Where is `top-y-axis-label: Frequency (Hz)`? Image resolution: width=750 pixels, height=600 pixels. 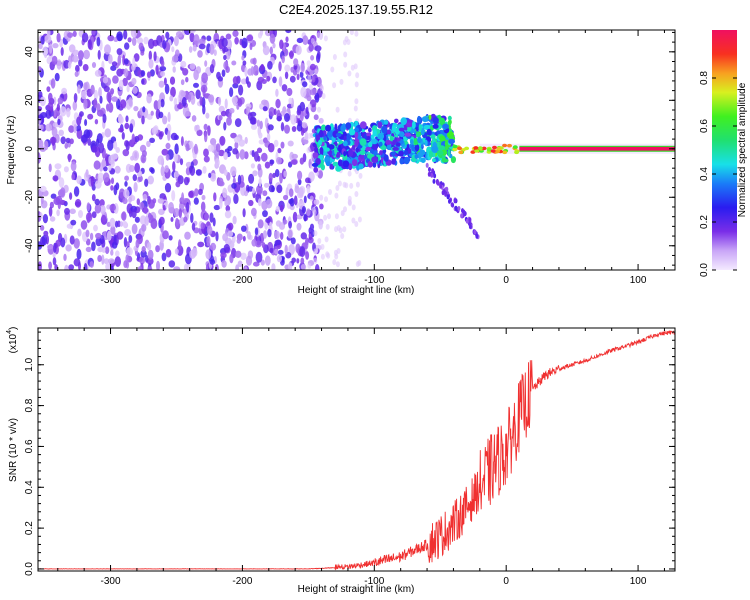
top-y-axis-label: Frequency (Hz) is located at coordinates (11, 150).